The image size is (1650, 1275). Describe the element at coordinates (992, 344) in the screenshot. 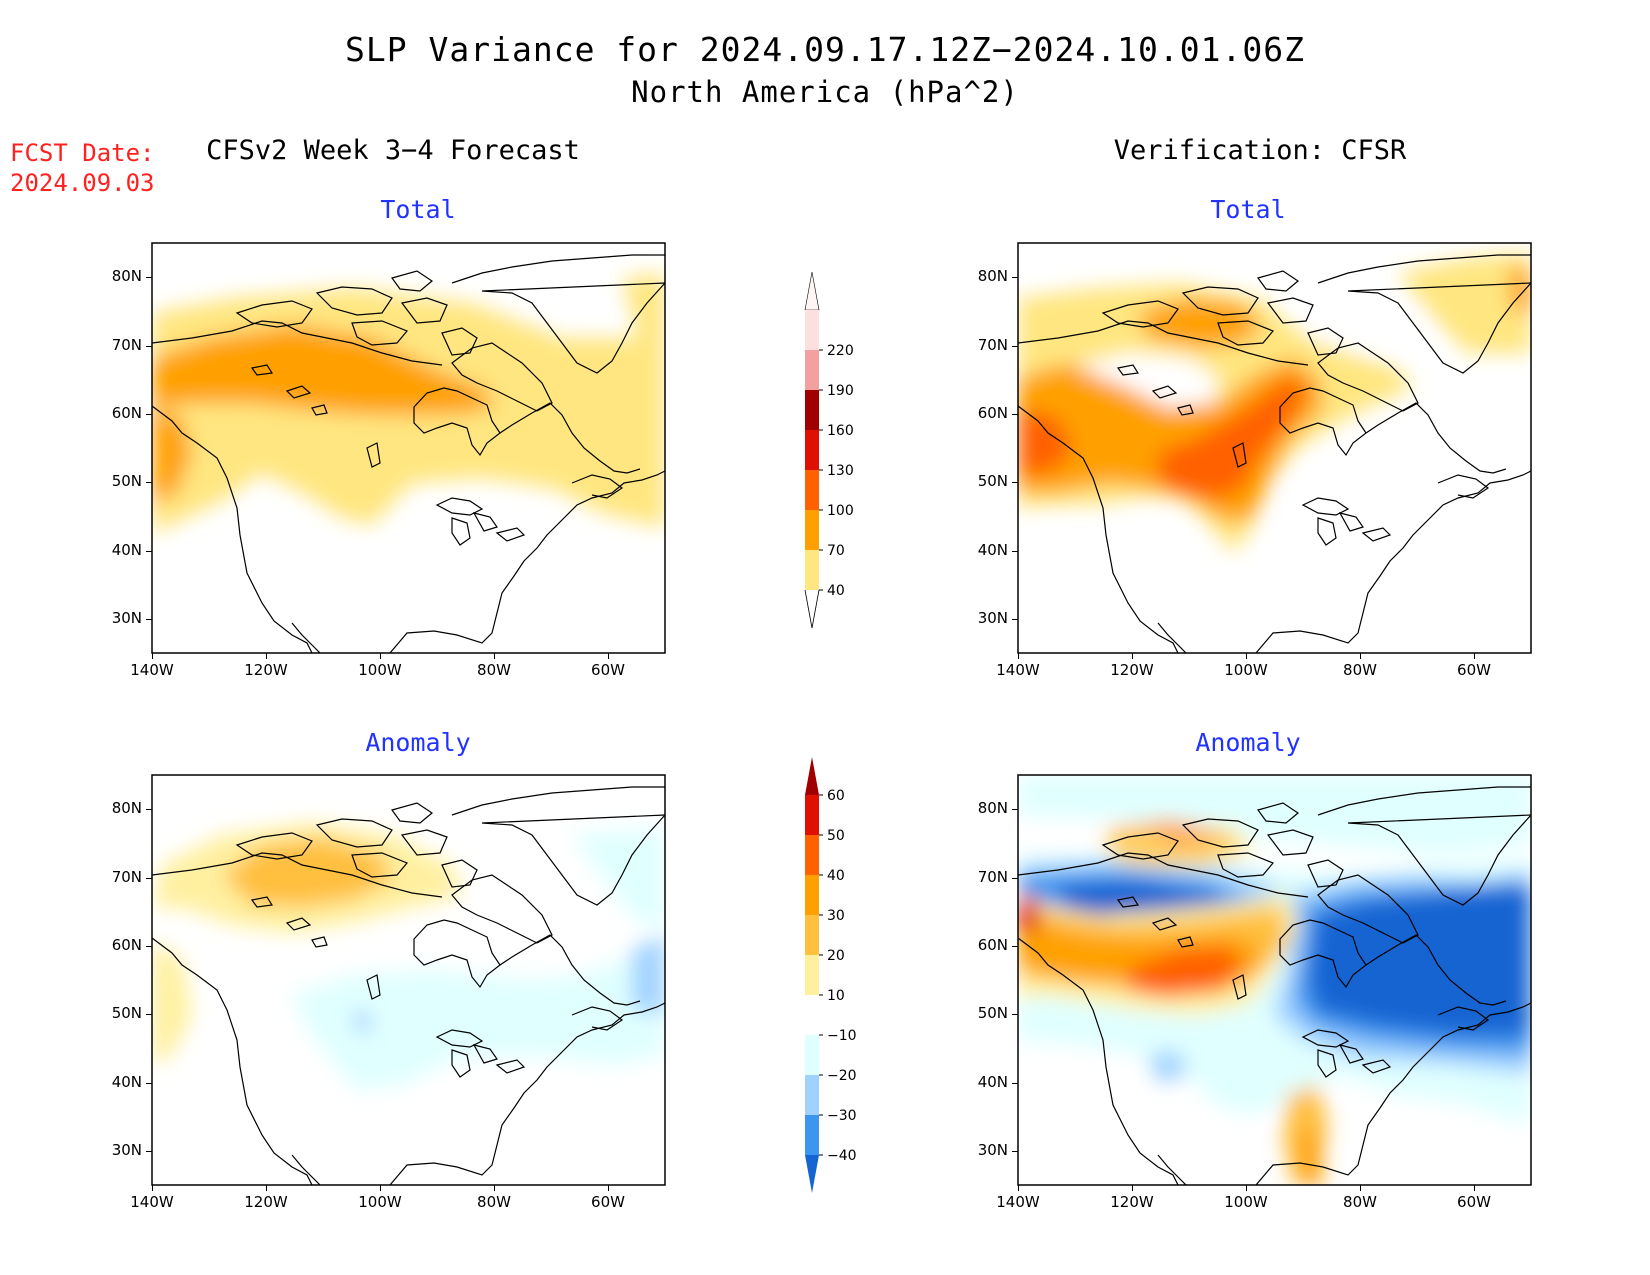

I see `verification-total-lat-tick: 70N` at that location.